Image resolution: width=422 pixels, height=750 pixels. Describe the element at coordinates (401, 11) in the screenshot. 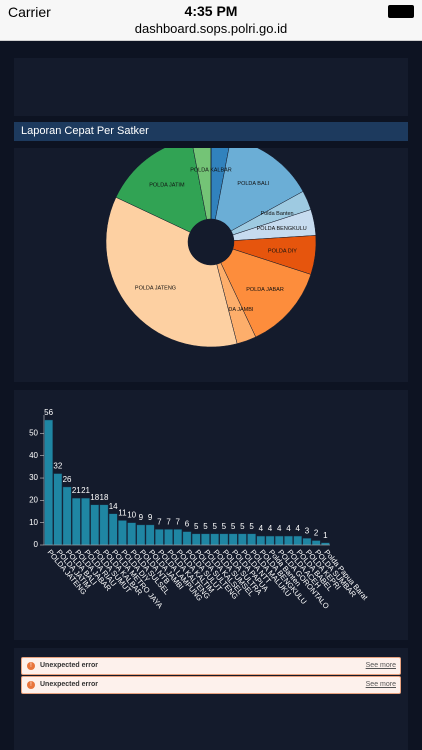

I see `battery` at that location.